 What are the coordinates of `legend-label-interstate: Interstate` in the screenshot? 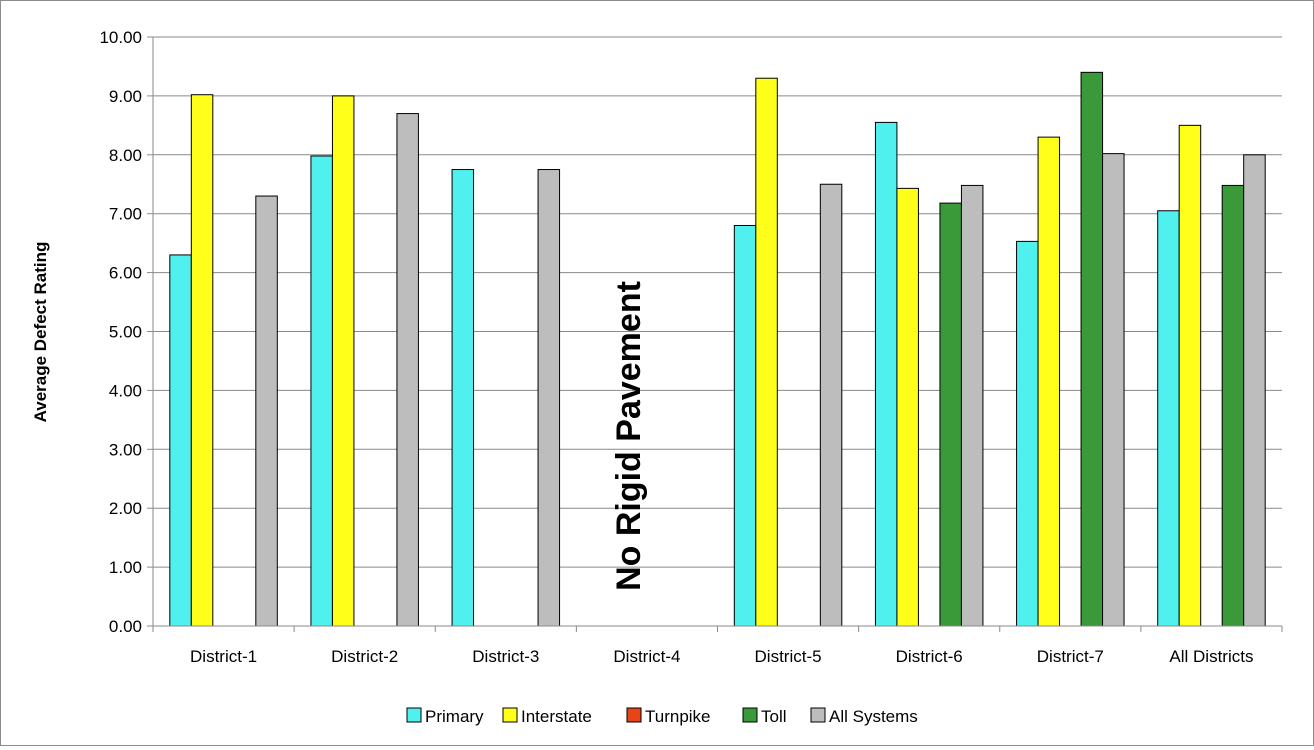 It's located at (556, 716).